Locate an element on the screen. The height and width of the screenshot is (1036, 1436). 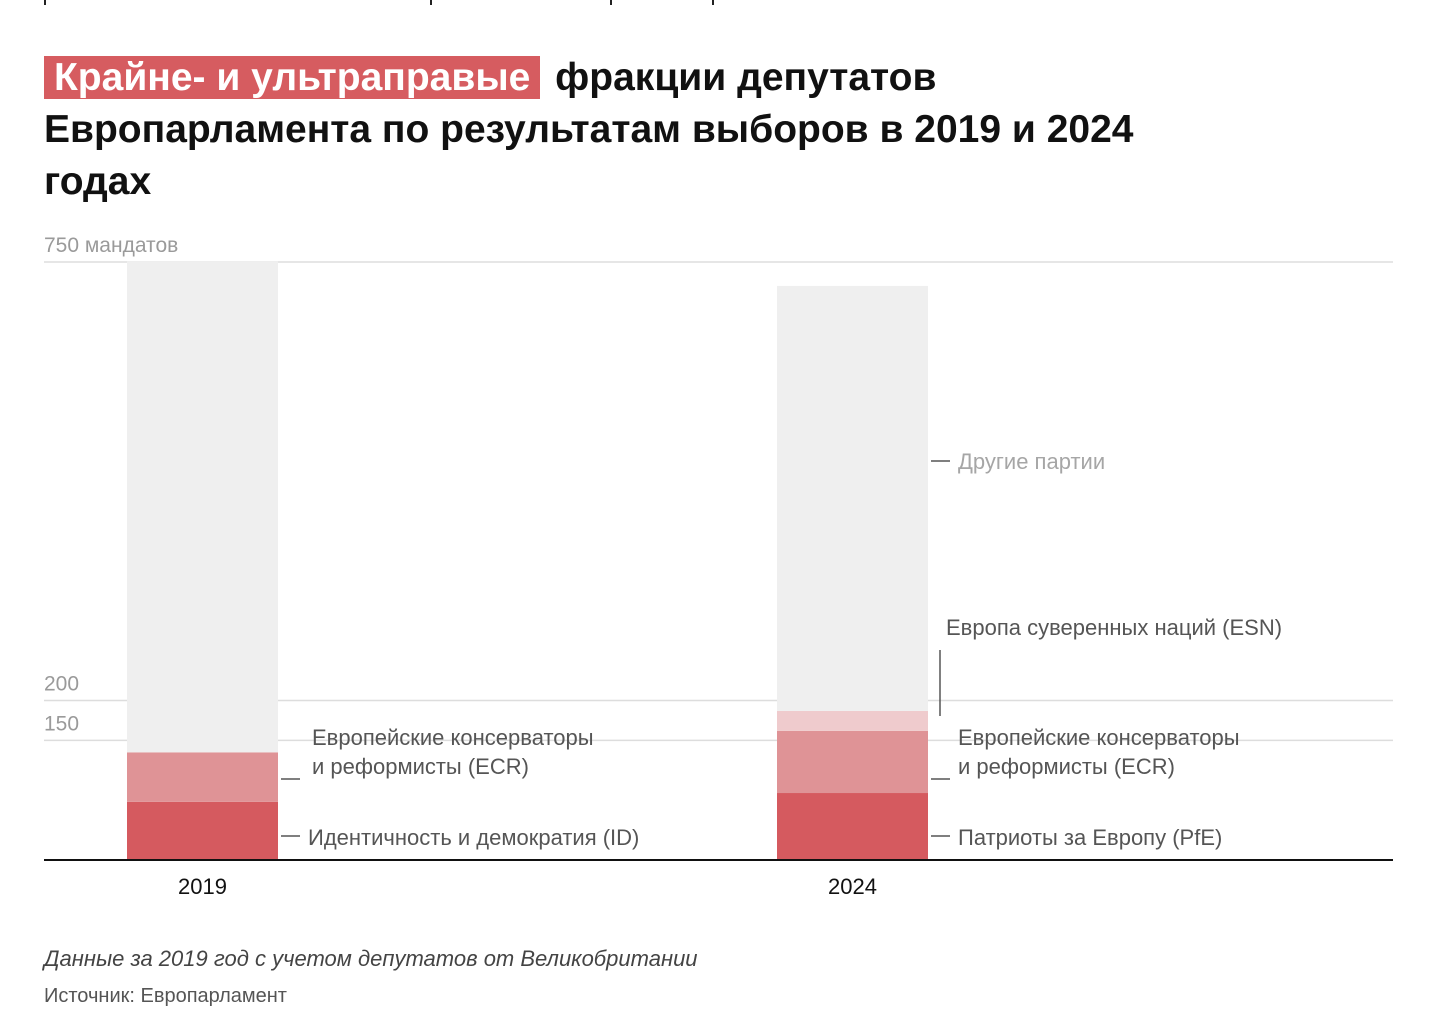
x-tick-label-2024: 2024 is located at coordinates (852, 886).